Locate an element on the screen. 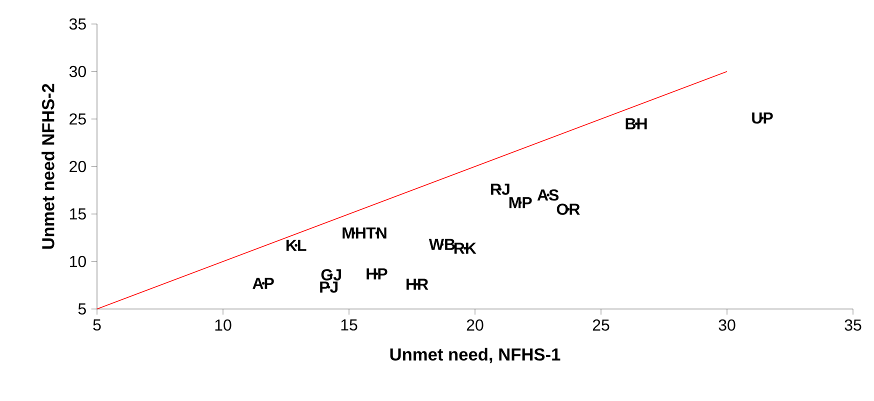 The image size is (874, 401). y-tick-label: 10 is located at coordinates (78, 262).